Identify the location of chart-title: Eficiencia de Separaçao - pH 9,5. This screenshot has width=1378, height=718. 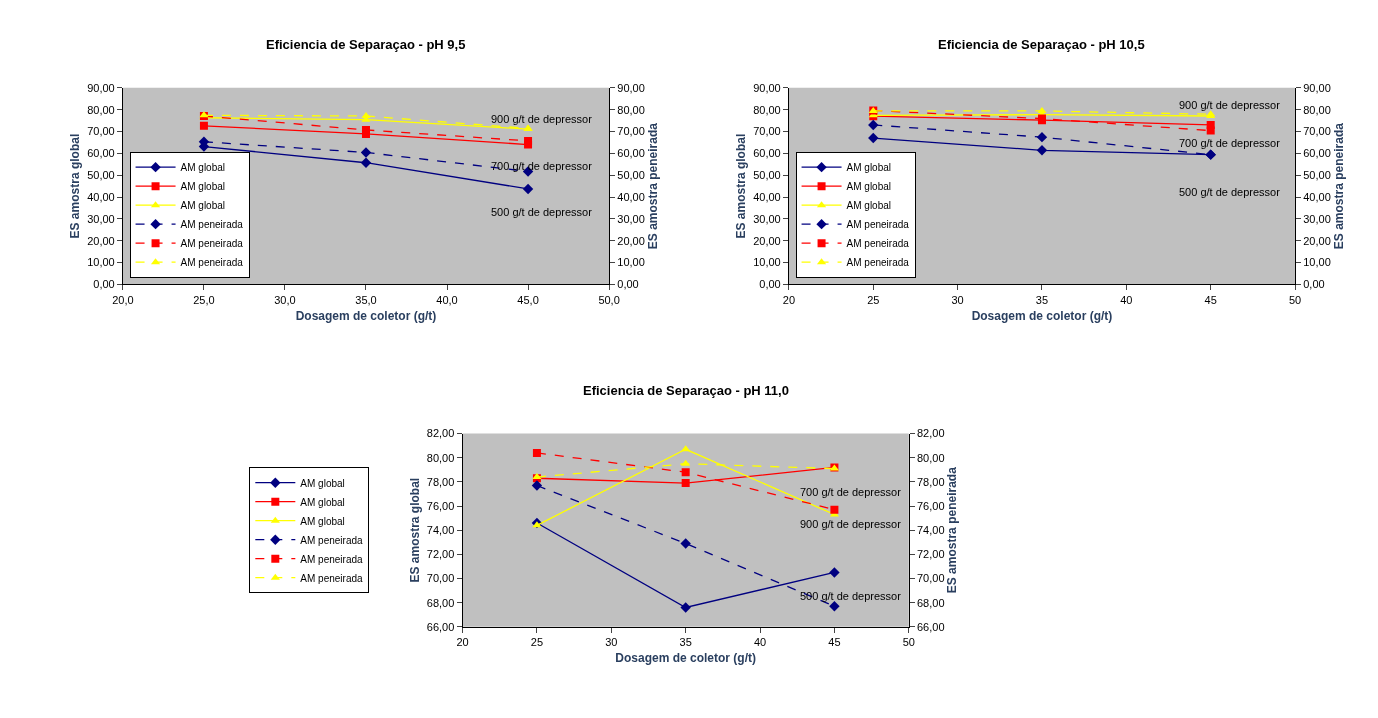
(366, 44).